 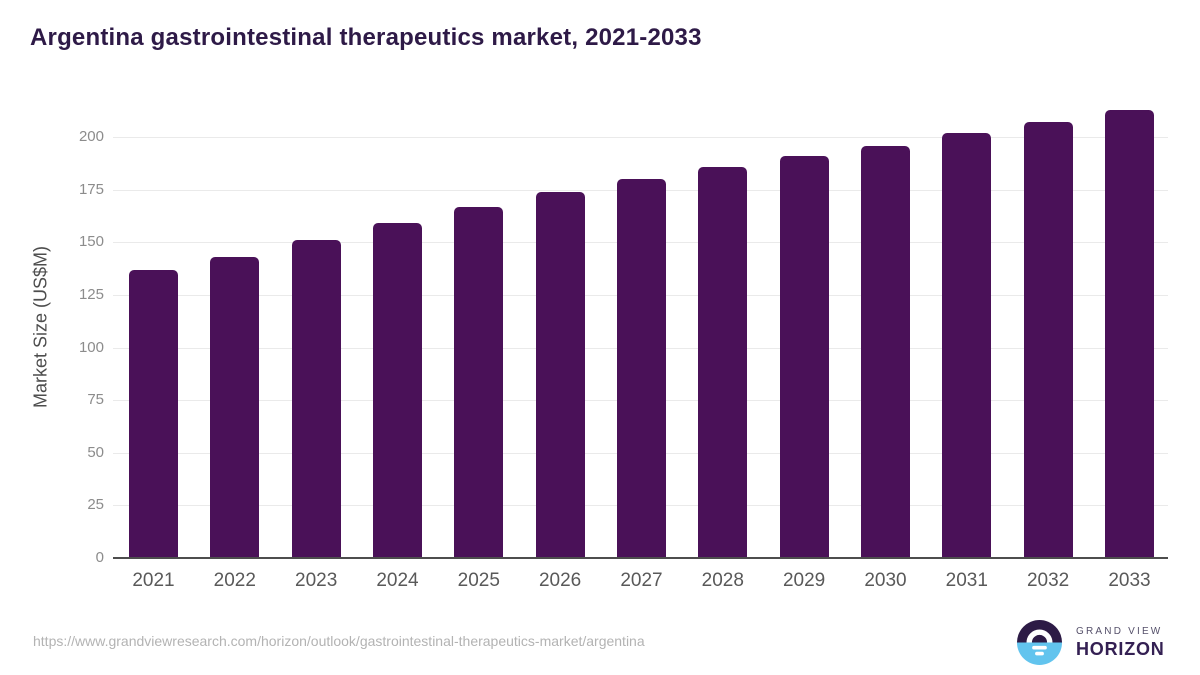 What do you see at coordinates (99, 557) in the screenshot?
I see `y-tick-label: 0` at bounding box center [99, 557].